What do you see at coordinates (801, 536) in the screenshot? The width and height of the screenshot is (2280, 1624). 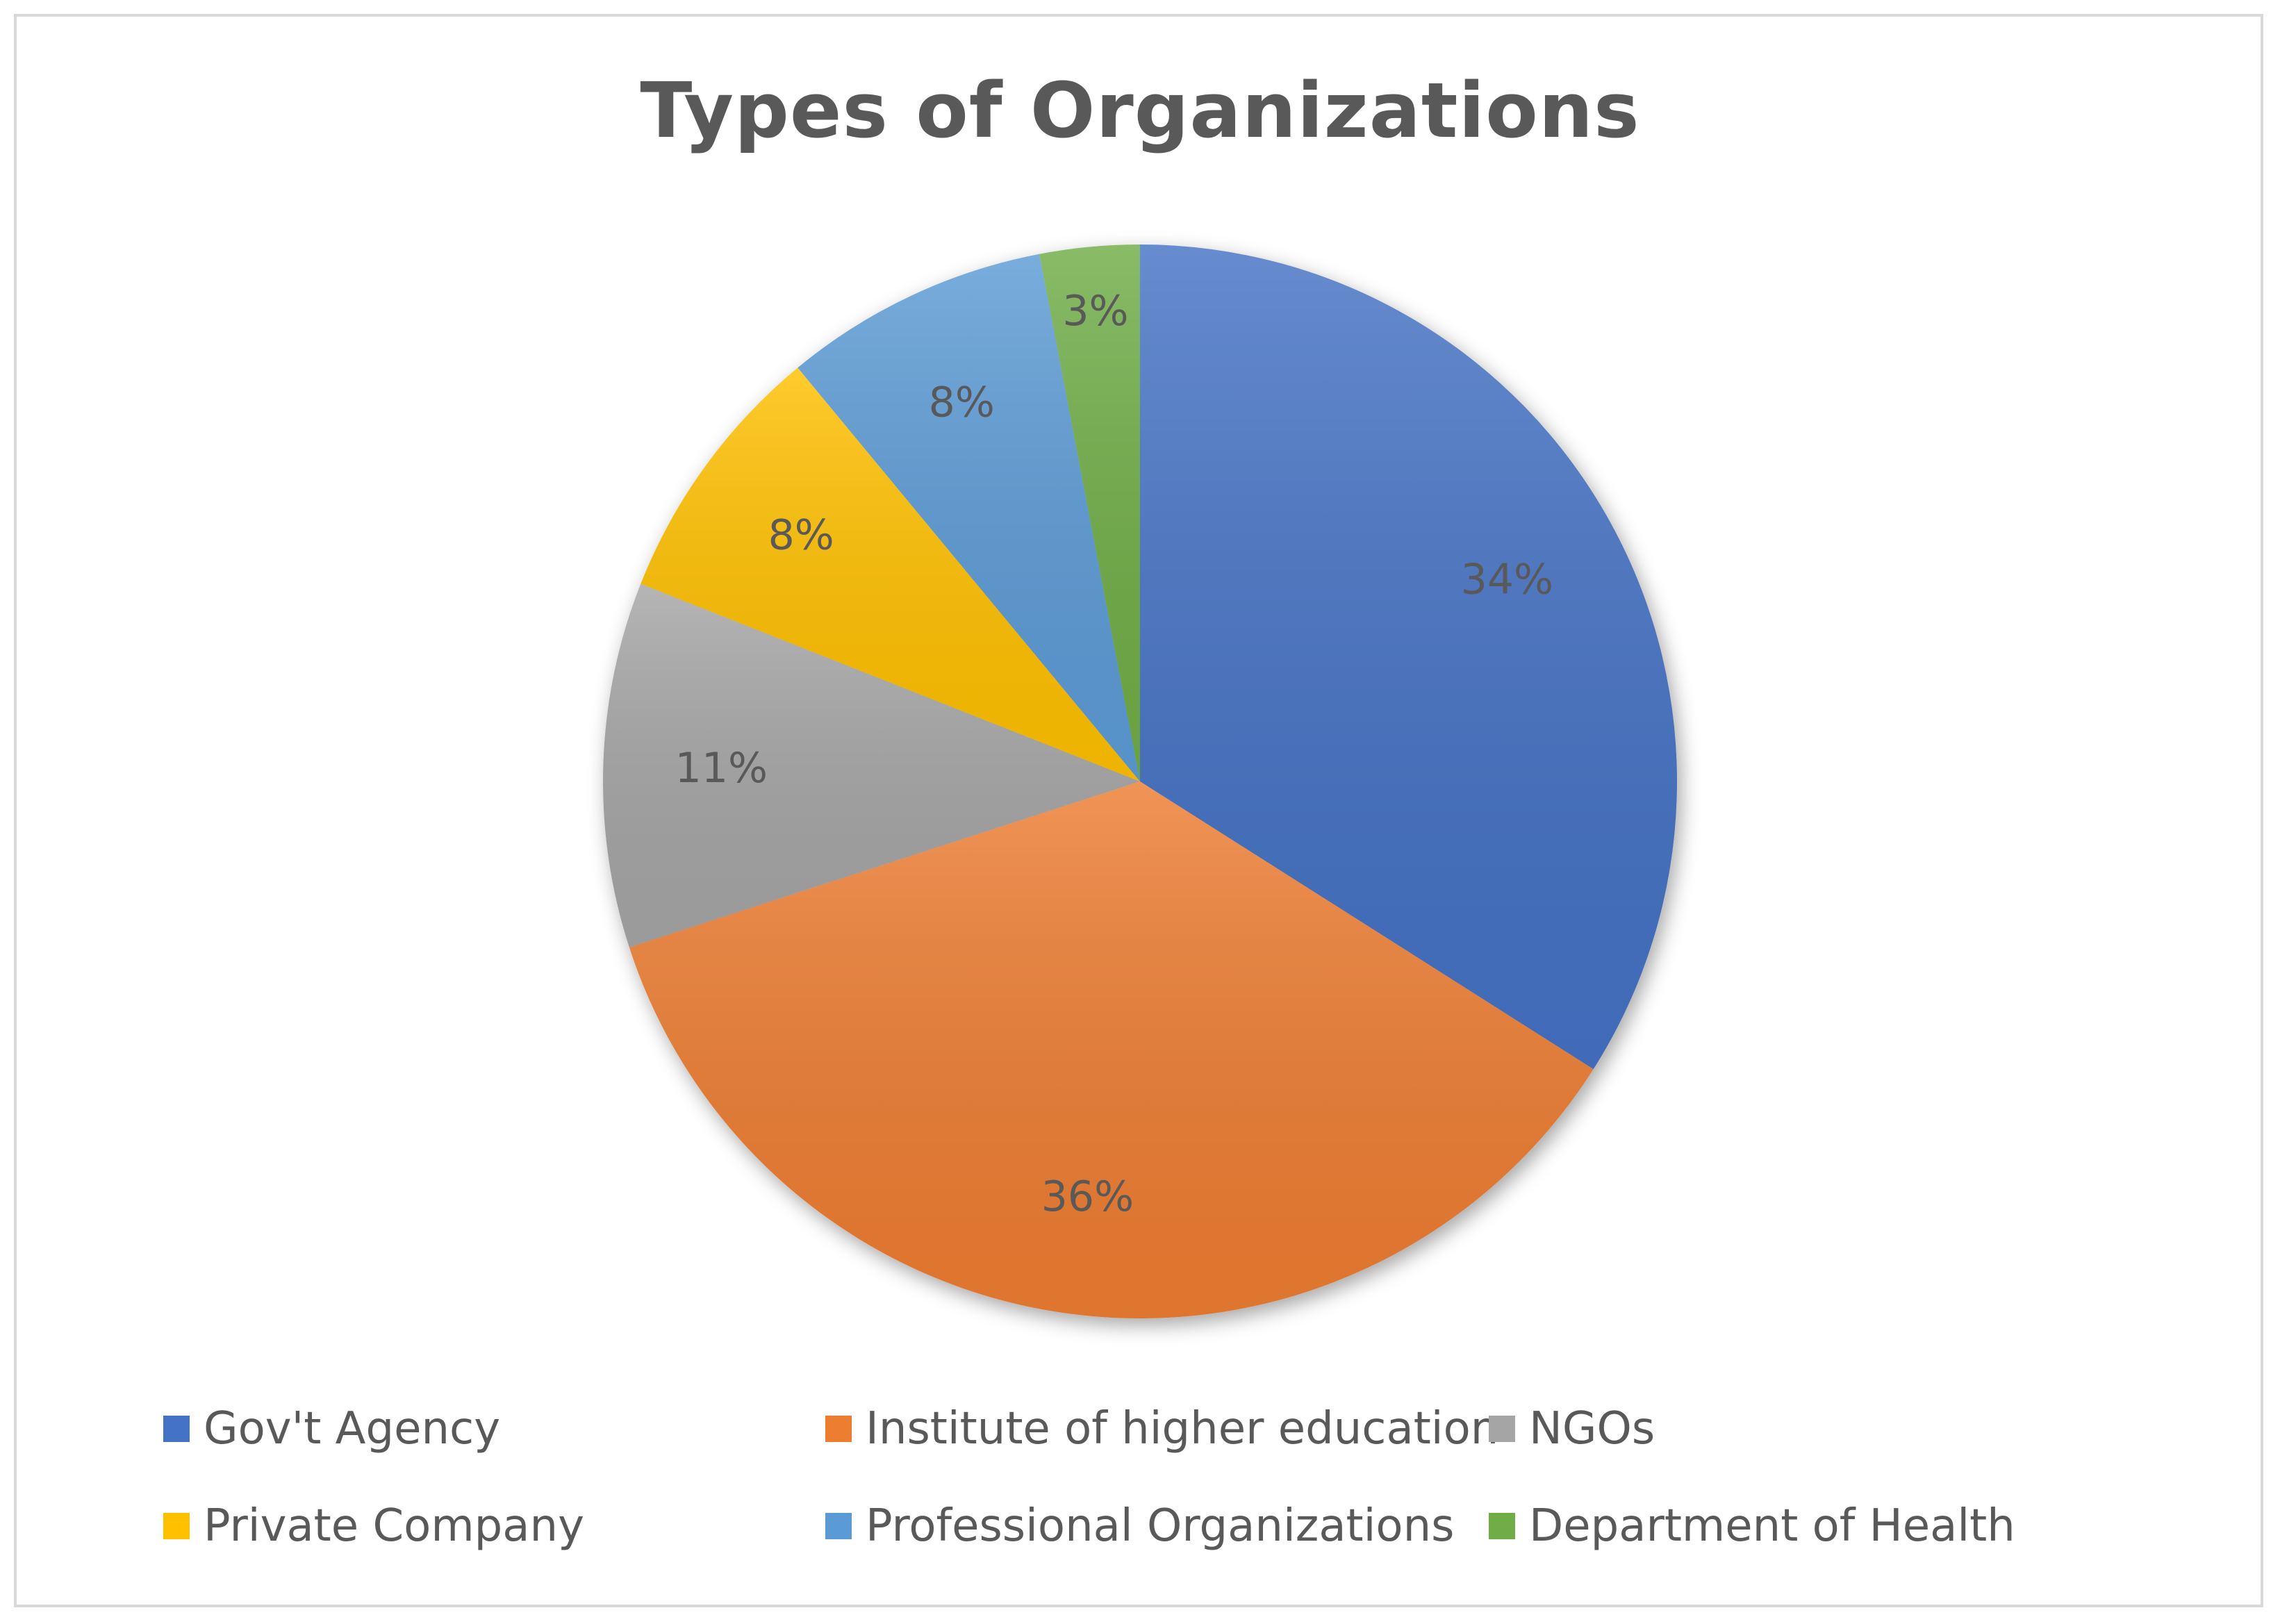 I see `data-label-private-company: 8%` at bounding box center [801, 536].